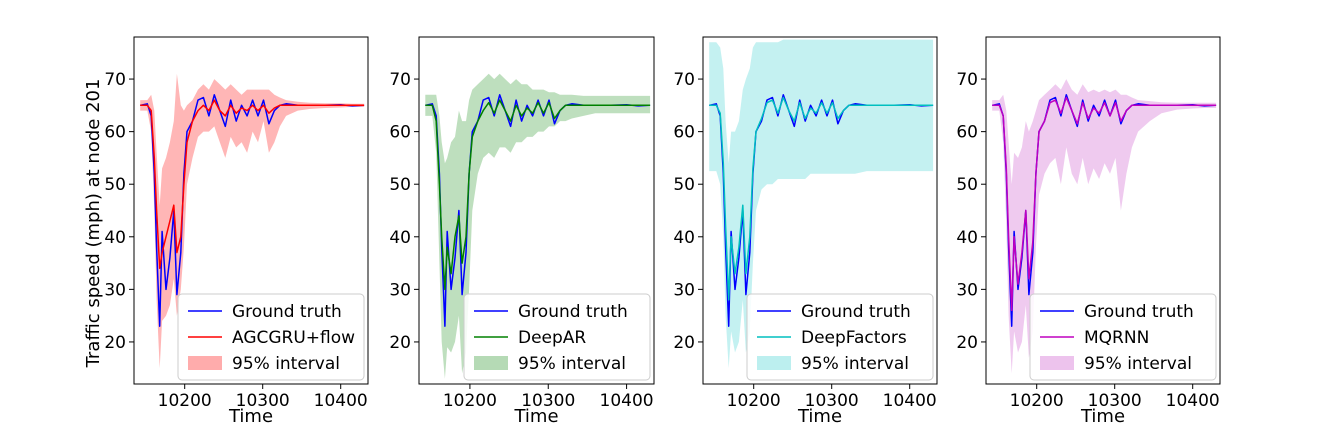 The height and width of the screenshot is (432, 1336). Describe the element at coordinates (1116, 338) in the screenshot. I see `legend-model-label: MQRNN` at that location.